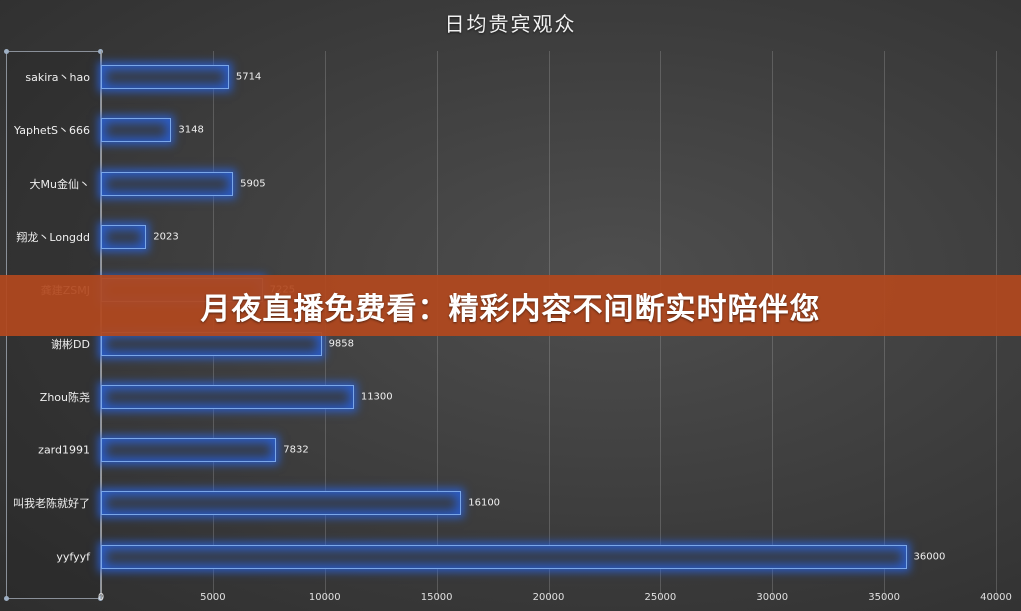 The height and width of the screenshot is (611, 1021). I want to click on bar-value-label: 5714, so click(248, 77).